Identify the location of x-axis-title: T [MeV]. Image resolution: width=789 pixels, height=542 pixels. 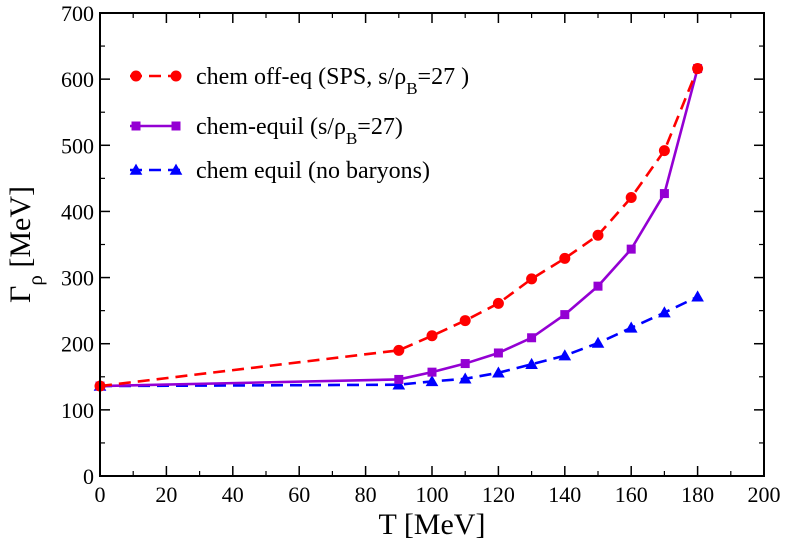
(432, 524).